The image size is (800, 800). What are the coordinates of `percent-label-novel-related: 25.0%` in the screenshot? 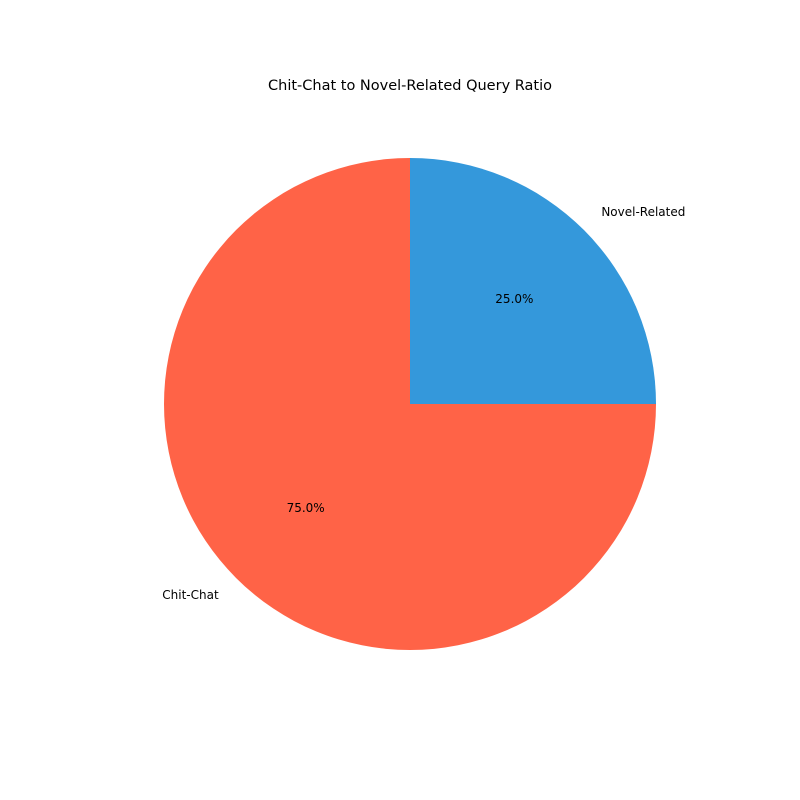 It's located at (514, 299).